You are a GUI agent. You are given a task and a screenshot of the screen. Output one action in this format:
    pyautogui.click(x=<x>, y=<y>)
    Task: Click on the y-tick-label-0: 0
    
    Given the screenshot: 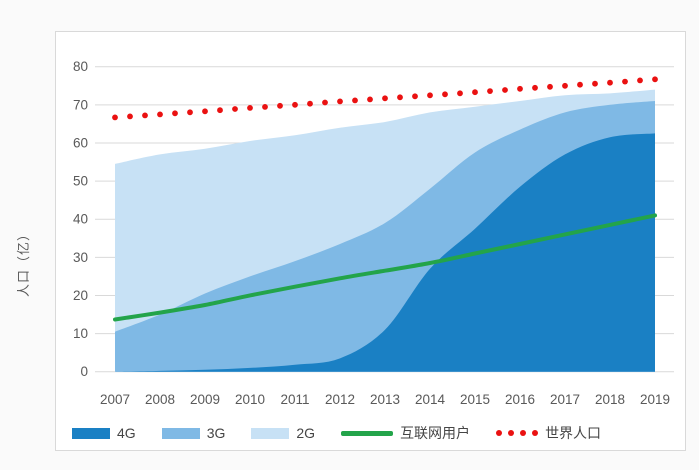 What is the action you would take?
    pyautogui.click(x=84, y=371)
    